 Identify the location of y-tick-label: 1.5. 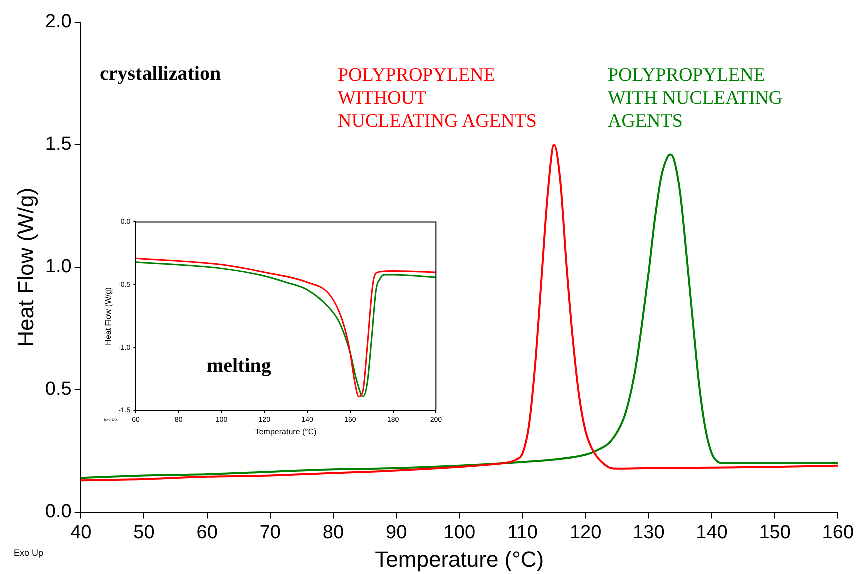
(58, 145).